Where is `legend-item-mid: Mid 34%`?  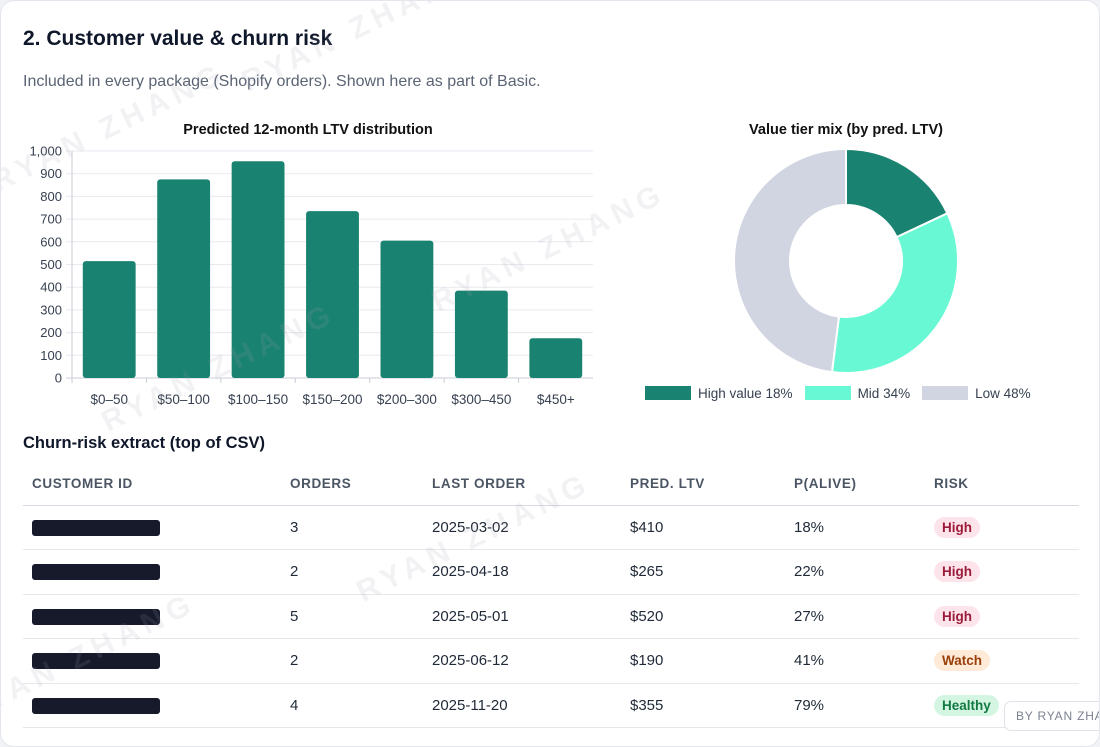
legend-item-mid: Mid 34% is located at coordinates (857, 393).